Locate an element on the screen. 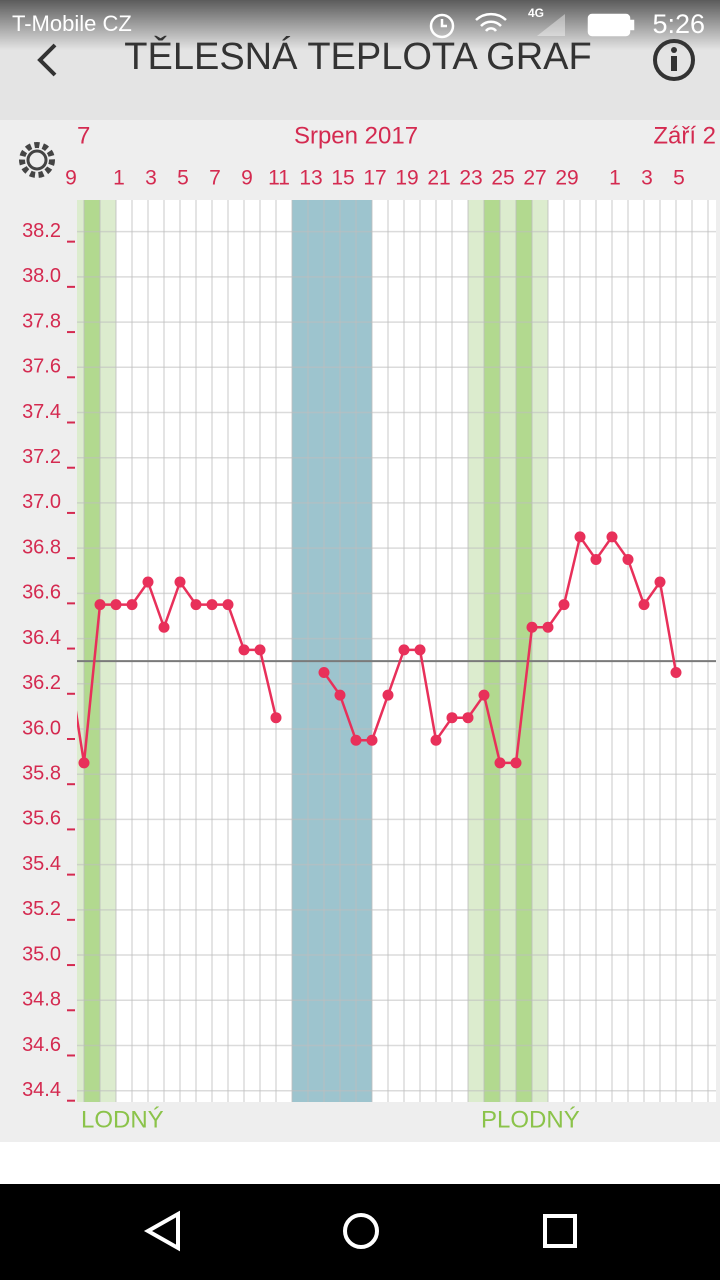  info-button is located at coordinates (674, 60).